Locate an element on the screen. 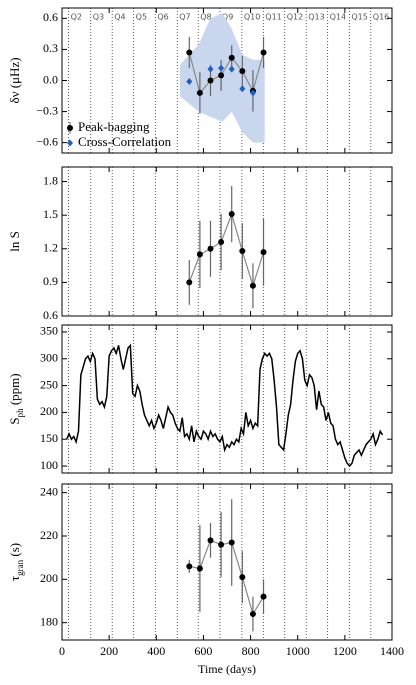  quarter-label: Q2 is located at coordinates (76, 17).